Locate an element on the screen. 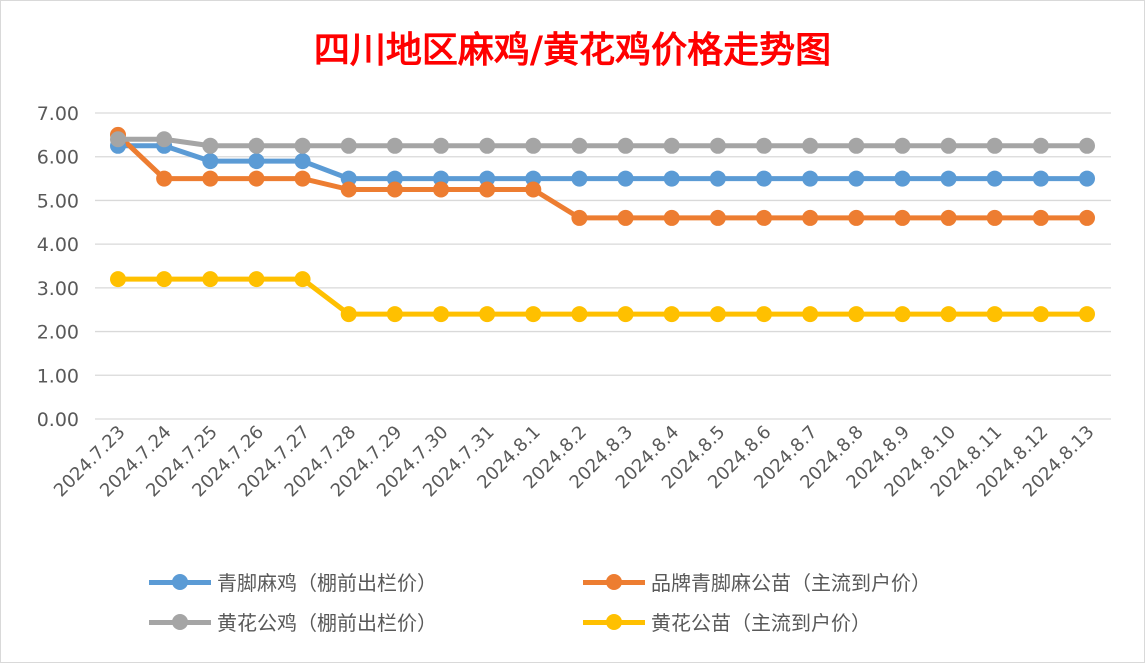  y-tick-label: 5.00 is located at coordinates (58, 201).